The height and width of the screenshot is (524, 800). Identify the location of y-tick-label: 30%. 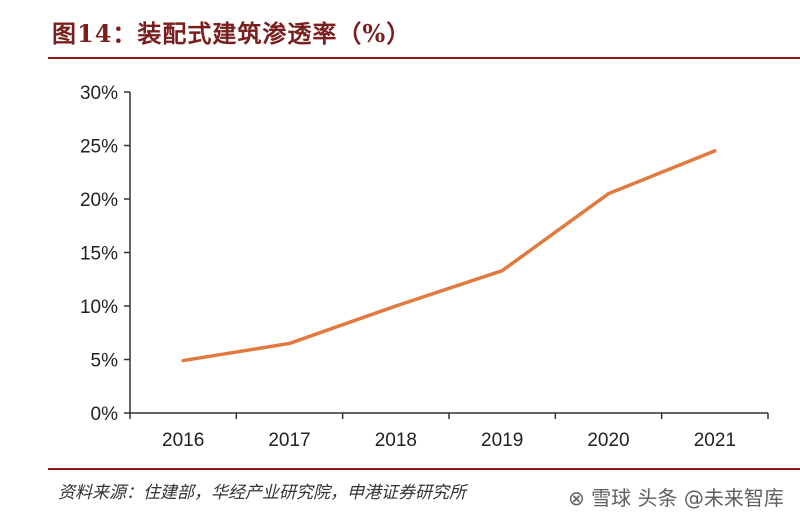
(99, 93).